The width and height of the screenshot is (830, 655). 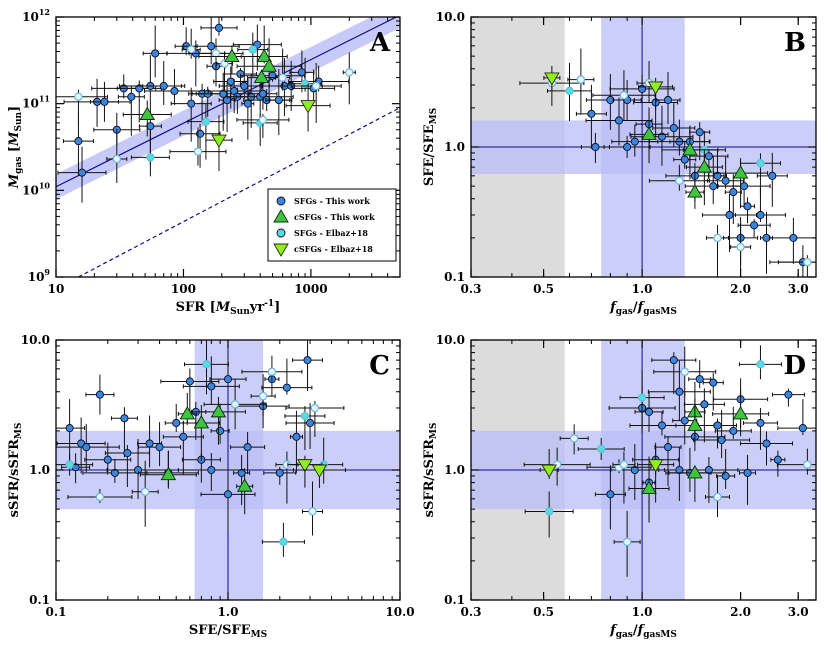 What do you see at coordinates (543, 612) in the screenshot?
I see `x-tick-label: 0.5` at bounding box center [543, 612].